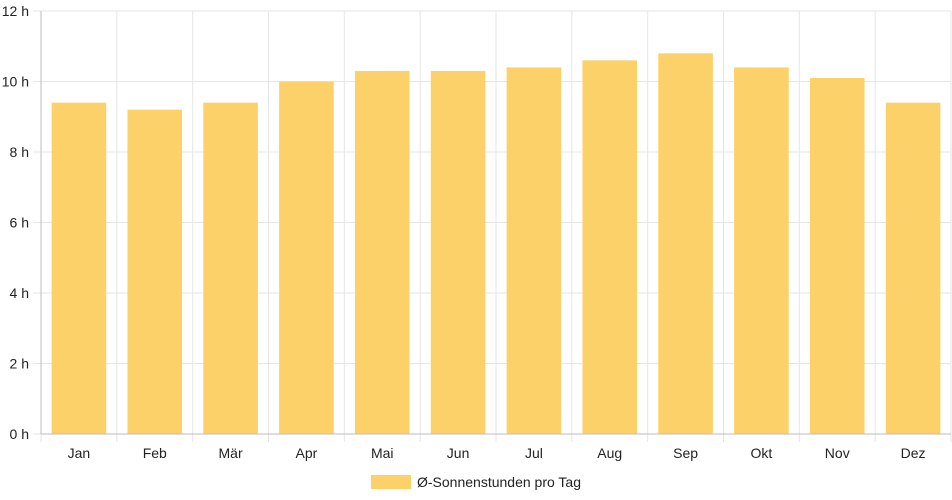  Describe the element at coordinates (837, 255) in the screenshot. I see `bar-nov` at that location.